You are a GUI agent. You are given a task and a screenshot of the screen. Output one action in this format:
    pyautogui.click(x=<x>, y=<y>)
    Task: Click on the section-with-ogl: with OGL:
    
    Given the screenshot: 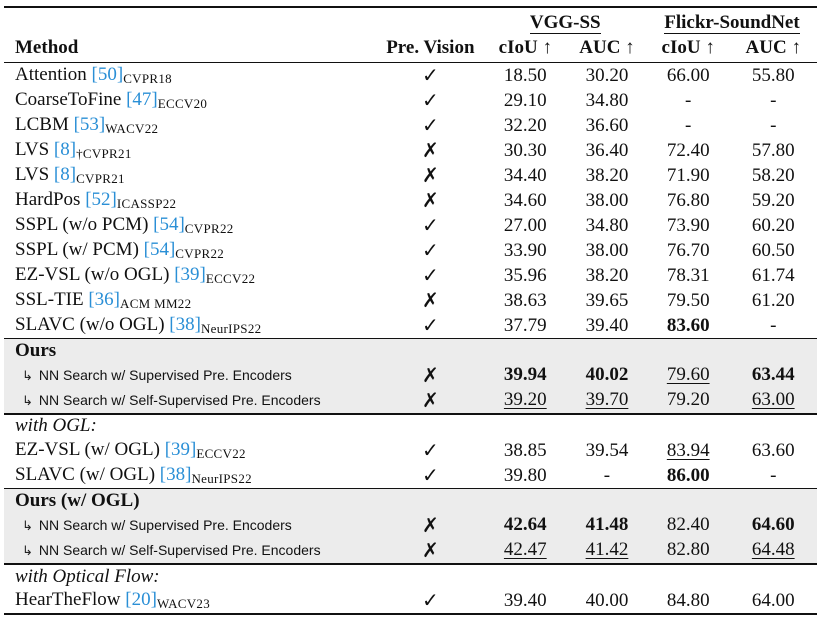 What is the action you would take?
    pyautogui.click(x=410, y=425)
    